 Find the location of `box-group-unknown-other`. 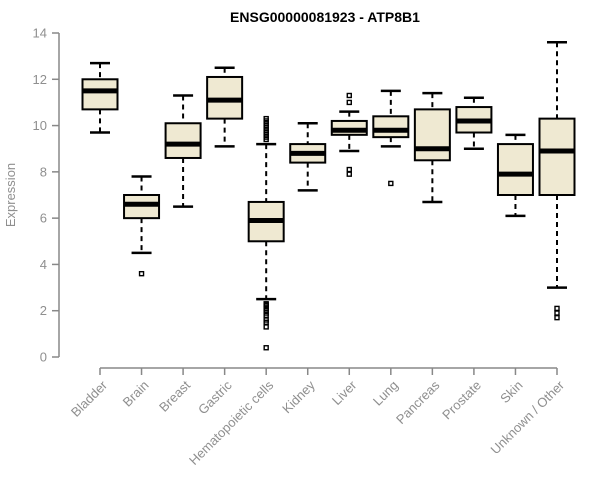

box-group-unknown-other is located at coordinates (557, 181).